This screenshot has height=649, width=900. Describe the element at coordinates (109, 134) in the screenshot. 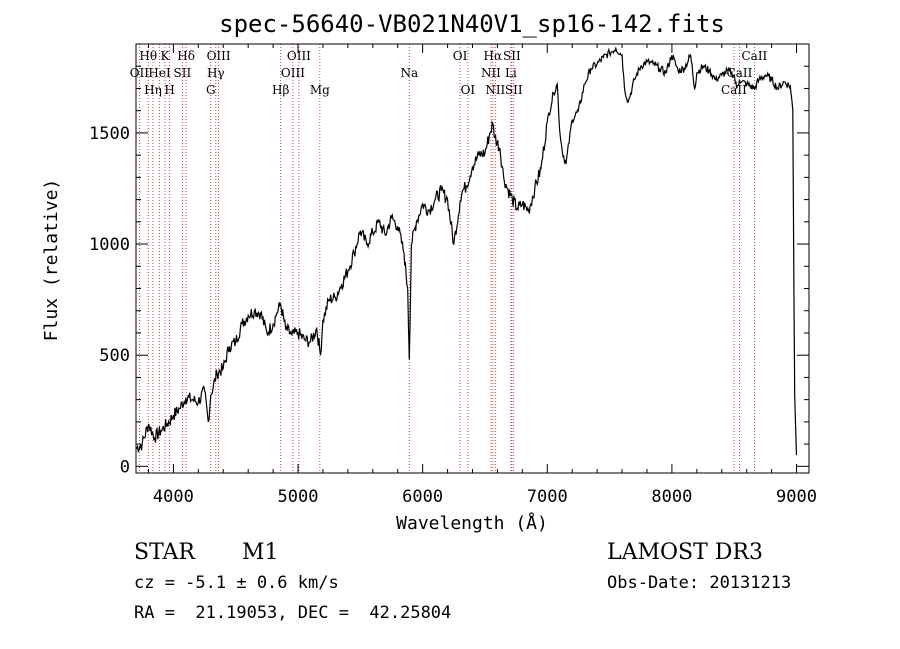

I see `y-tick-label-3: 1500` at that location.